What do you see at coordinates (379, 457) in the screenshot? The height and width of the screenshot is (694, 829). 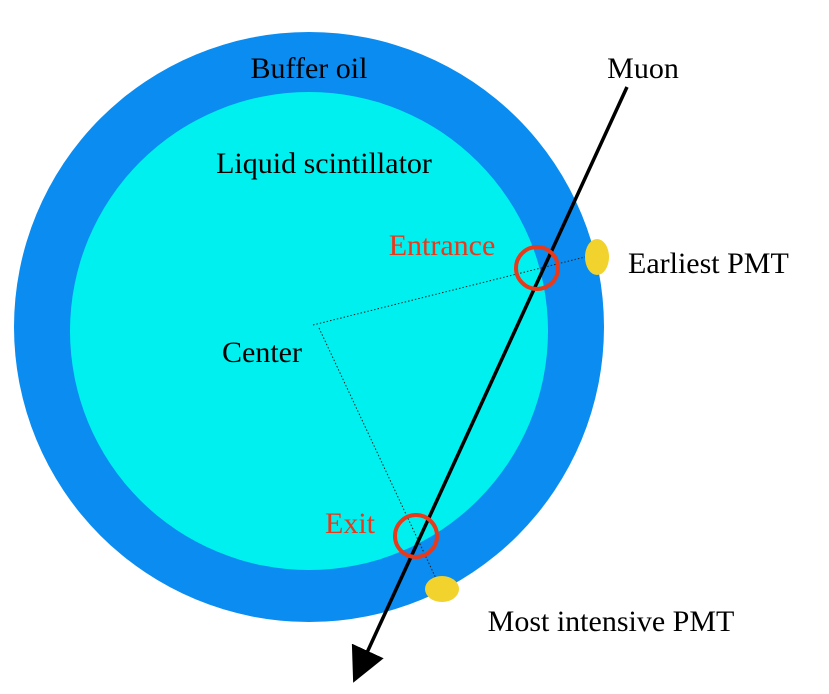 I see `center-to-exit-line` at bounding box center [379, 457].